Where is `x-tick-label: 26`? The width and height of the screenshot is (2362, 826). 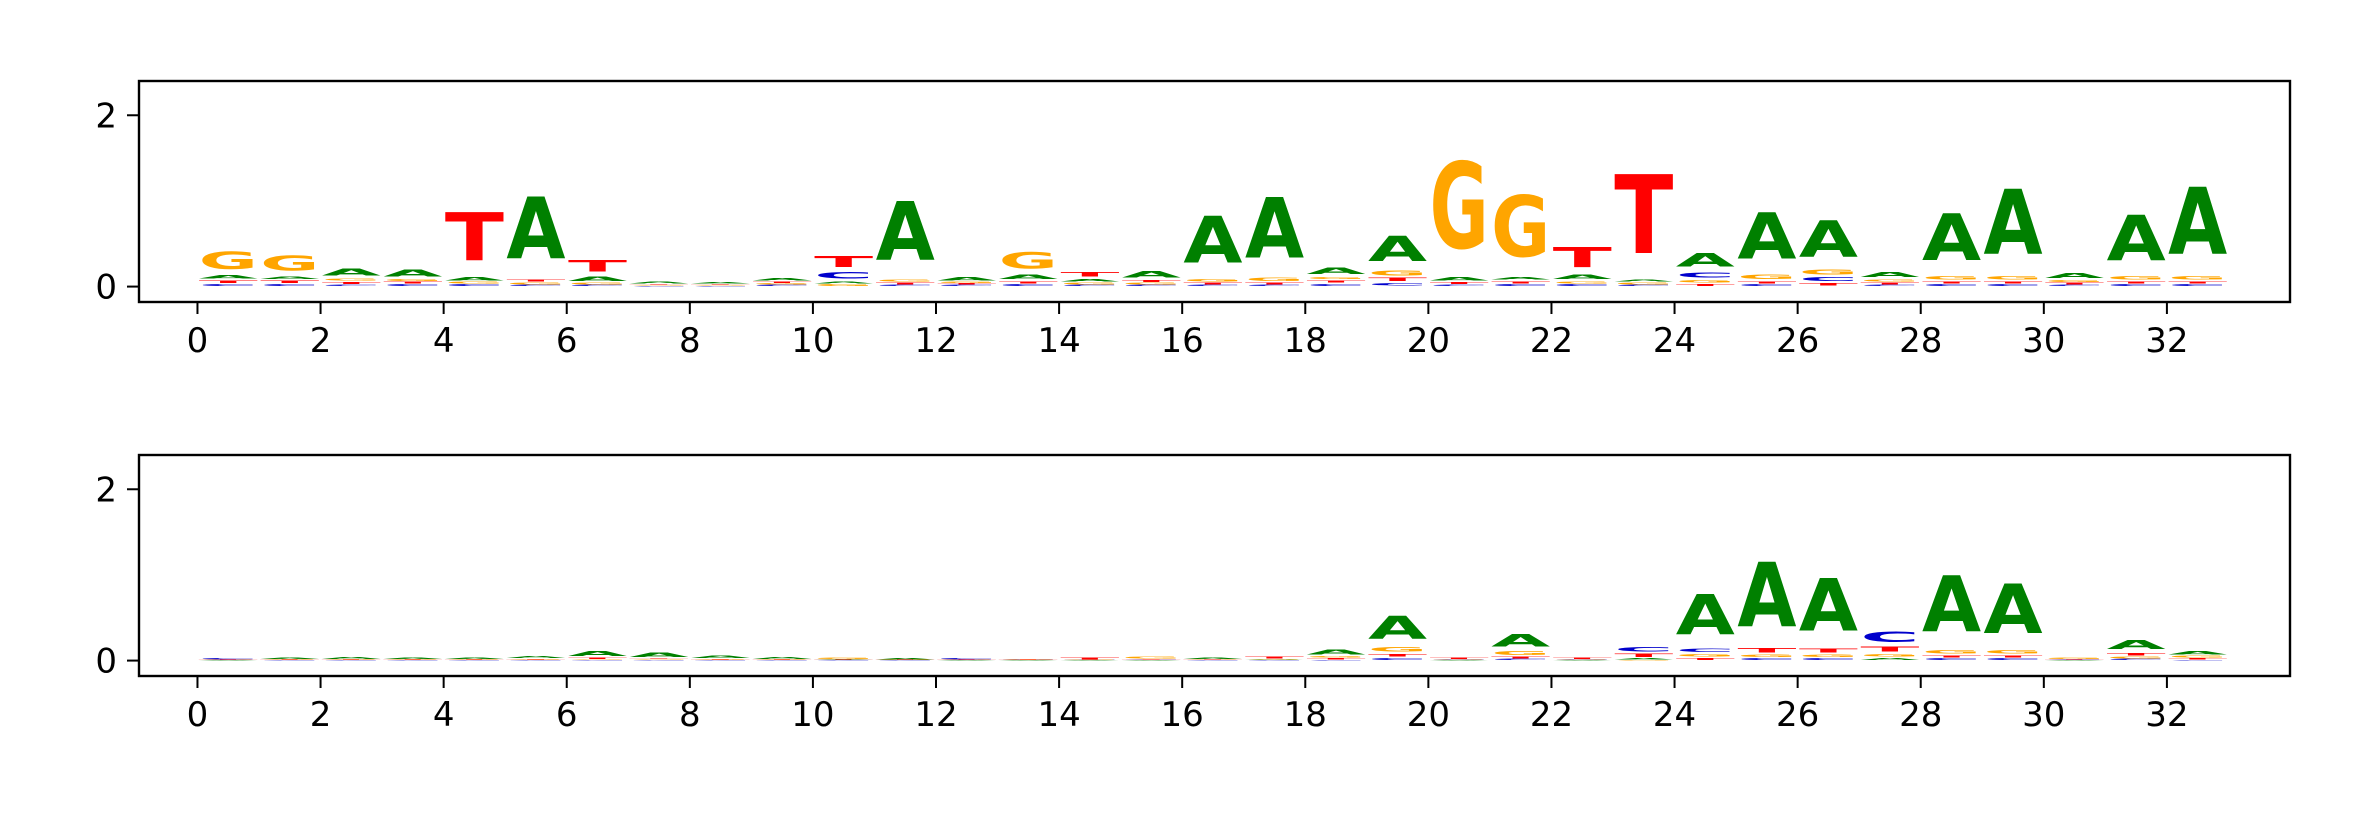 x-tick-label: 26 is located at coordinates (1797, 341).